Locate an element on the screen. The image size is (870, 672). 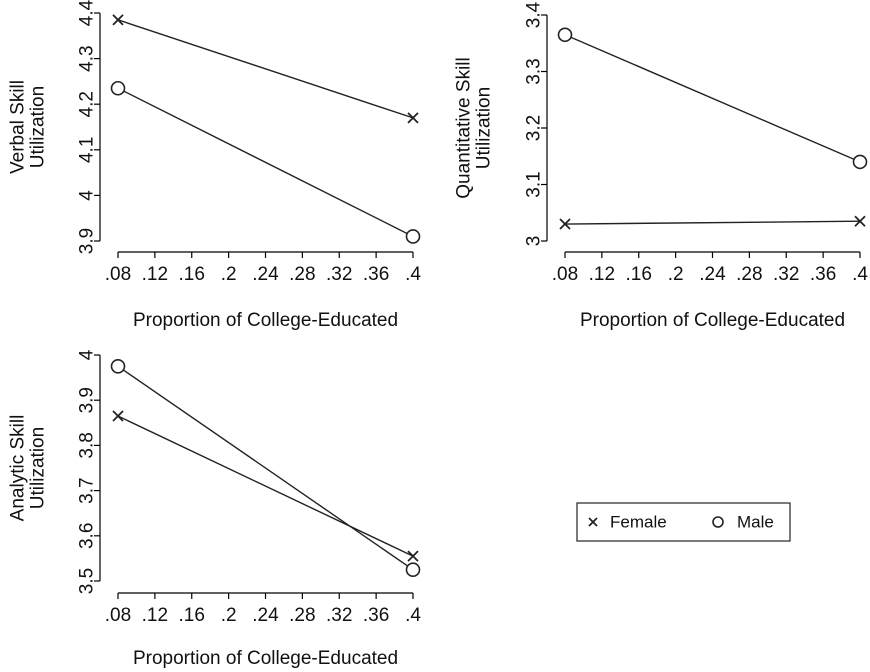
y-axis-title-line: Verbal Skill is located at coordinates (18, 127).